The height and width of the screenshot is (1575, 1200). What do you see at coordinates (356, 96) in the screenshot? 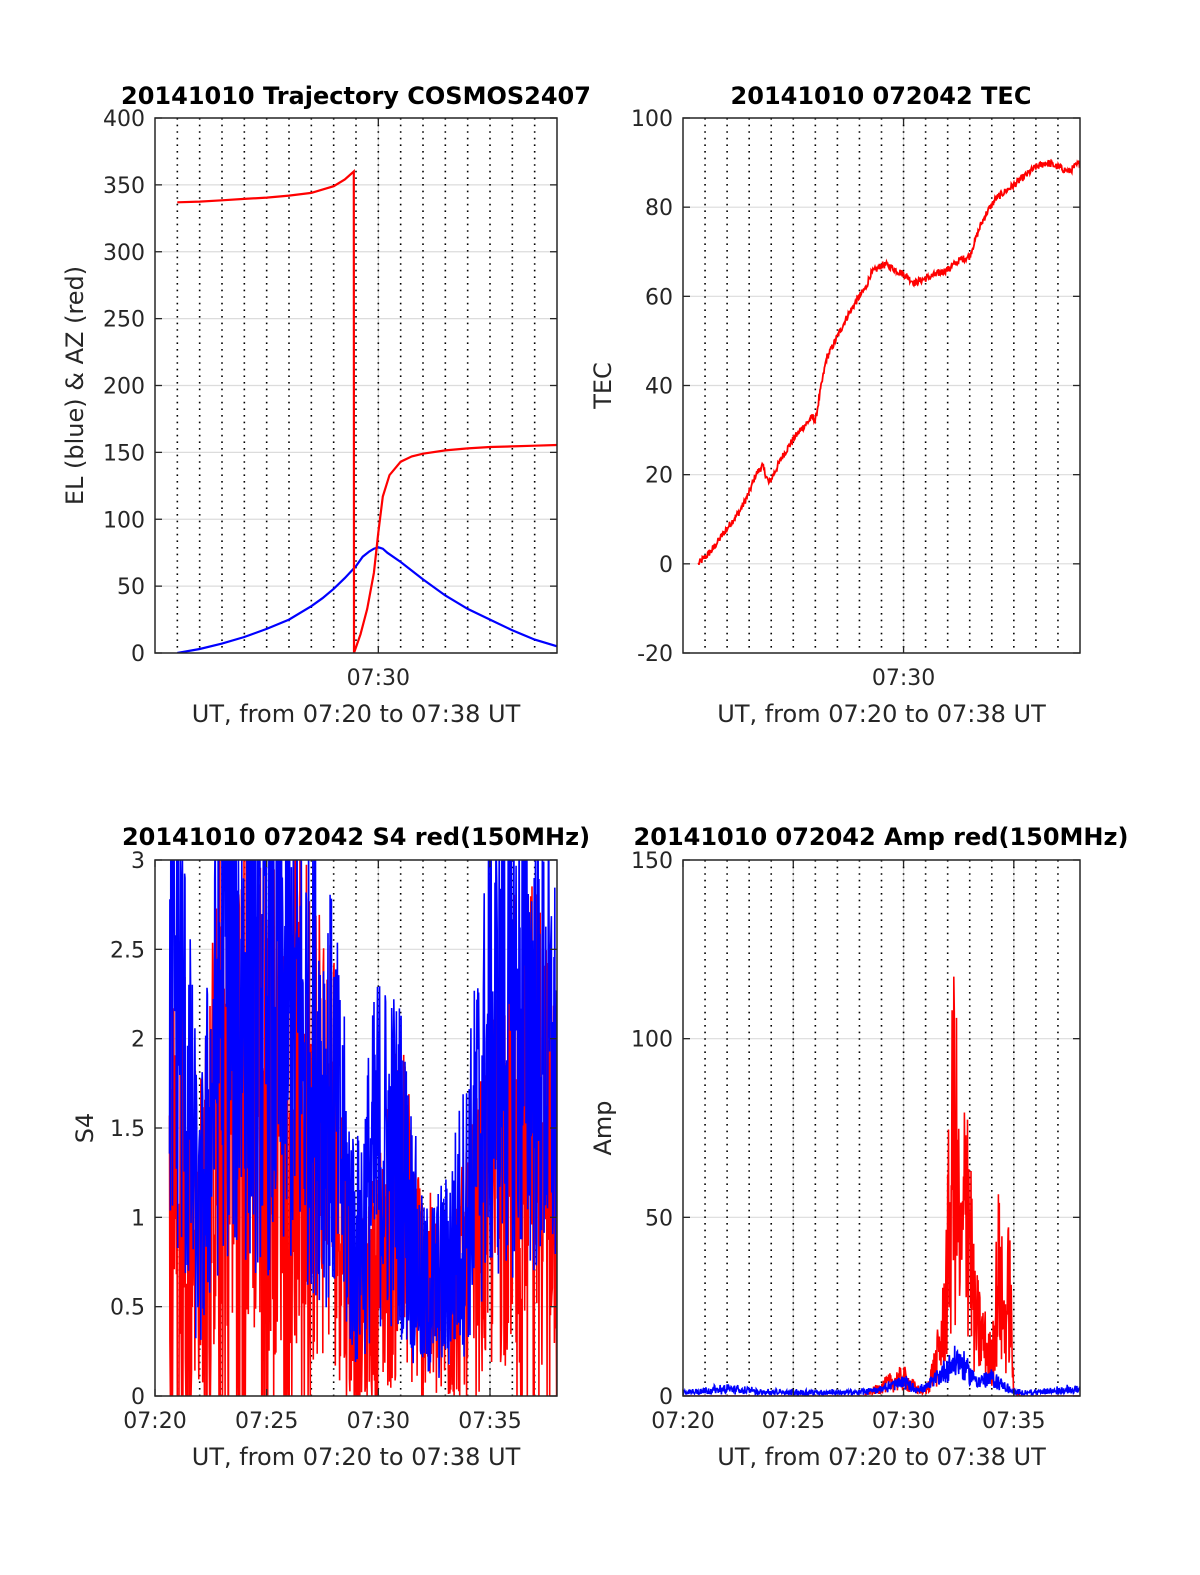
I see `chart-title: 20141010 Trajectory COSMOS2407` at bounding box center [356, 96].